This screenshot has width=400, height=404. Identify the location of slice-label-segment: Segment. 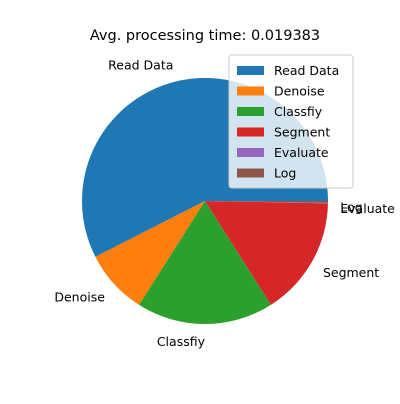
(351, 272).